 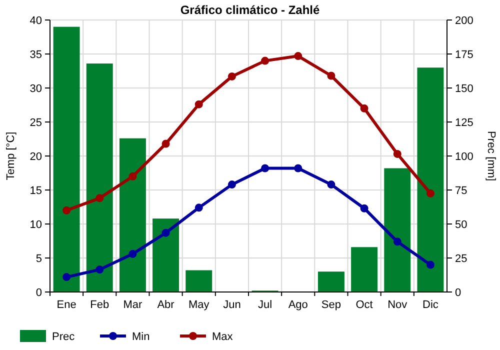 What do you see at coordinates (464, 156) in the screenshot?
I see `y2-tick-label: 100` at bounding box center [464, 156].